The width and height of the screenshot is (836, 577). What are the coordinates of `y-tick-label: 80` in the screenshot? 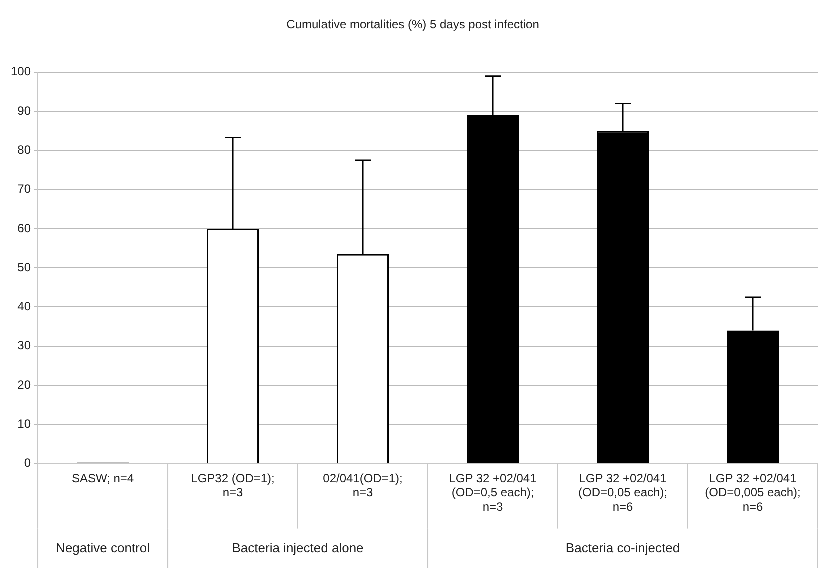 It's located at (25, 149).